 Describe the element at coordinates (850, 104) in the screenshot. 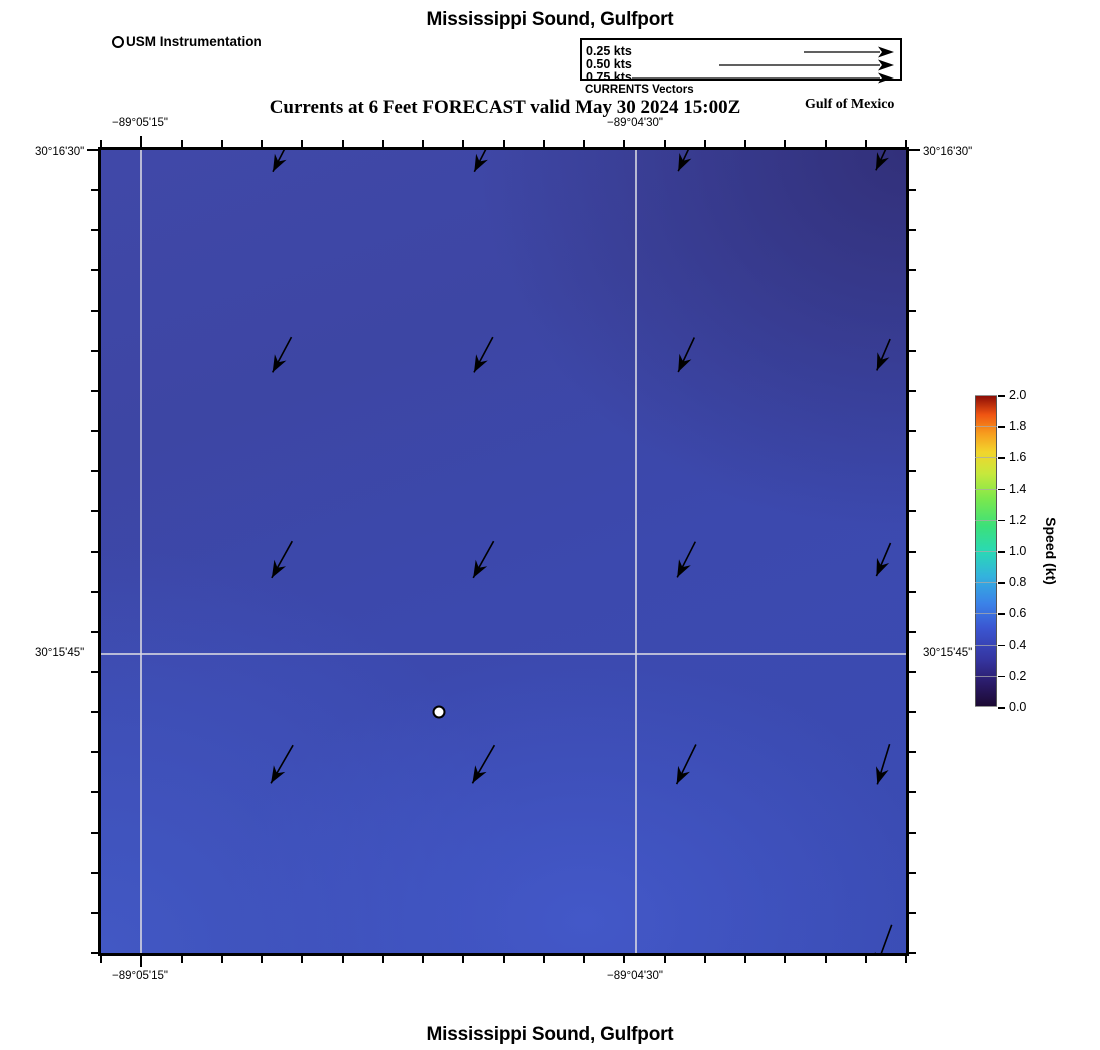

I see `region-label: Gulf of Mexico` at that location.